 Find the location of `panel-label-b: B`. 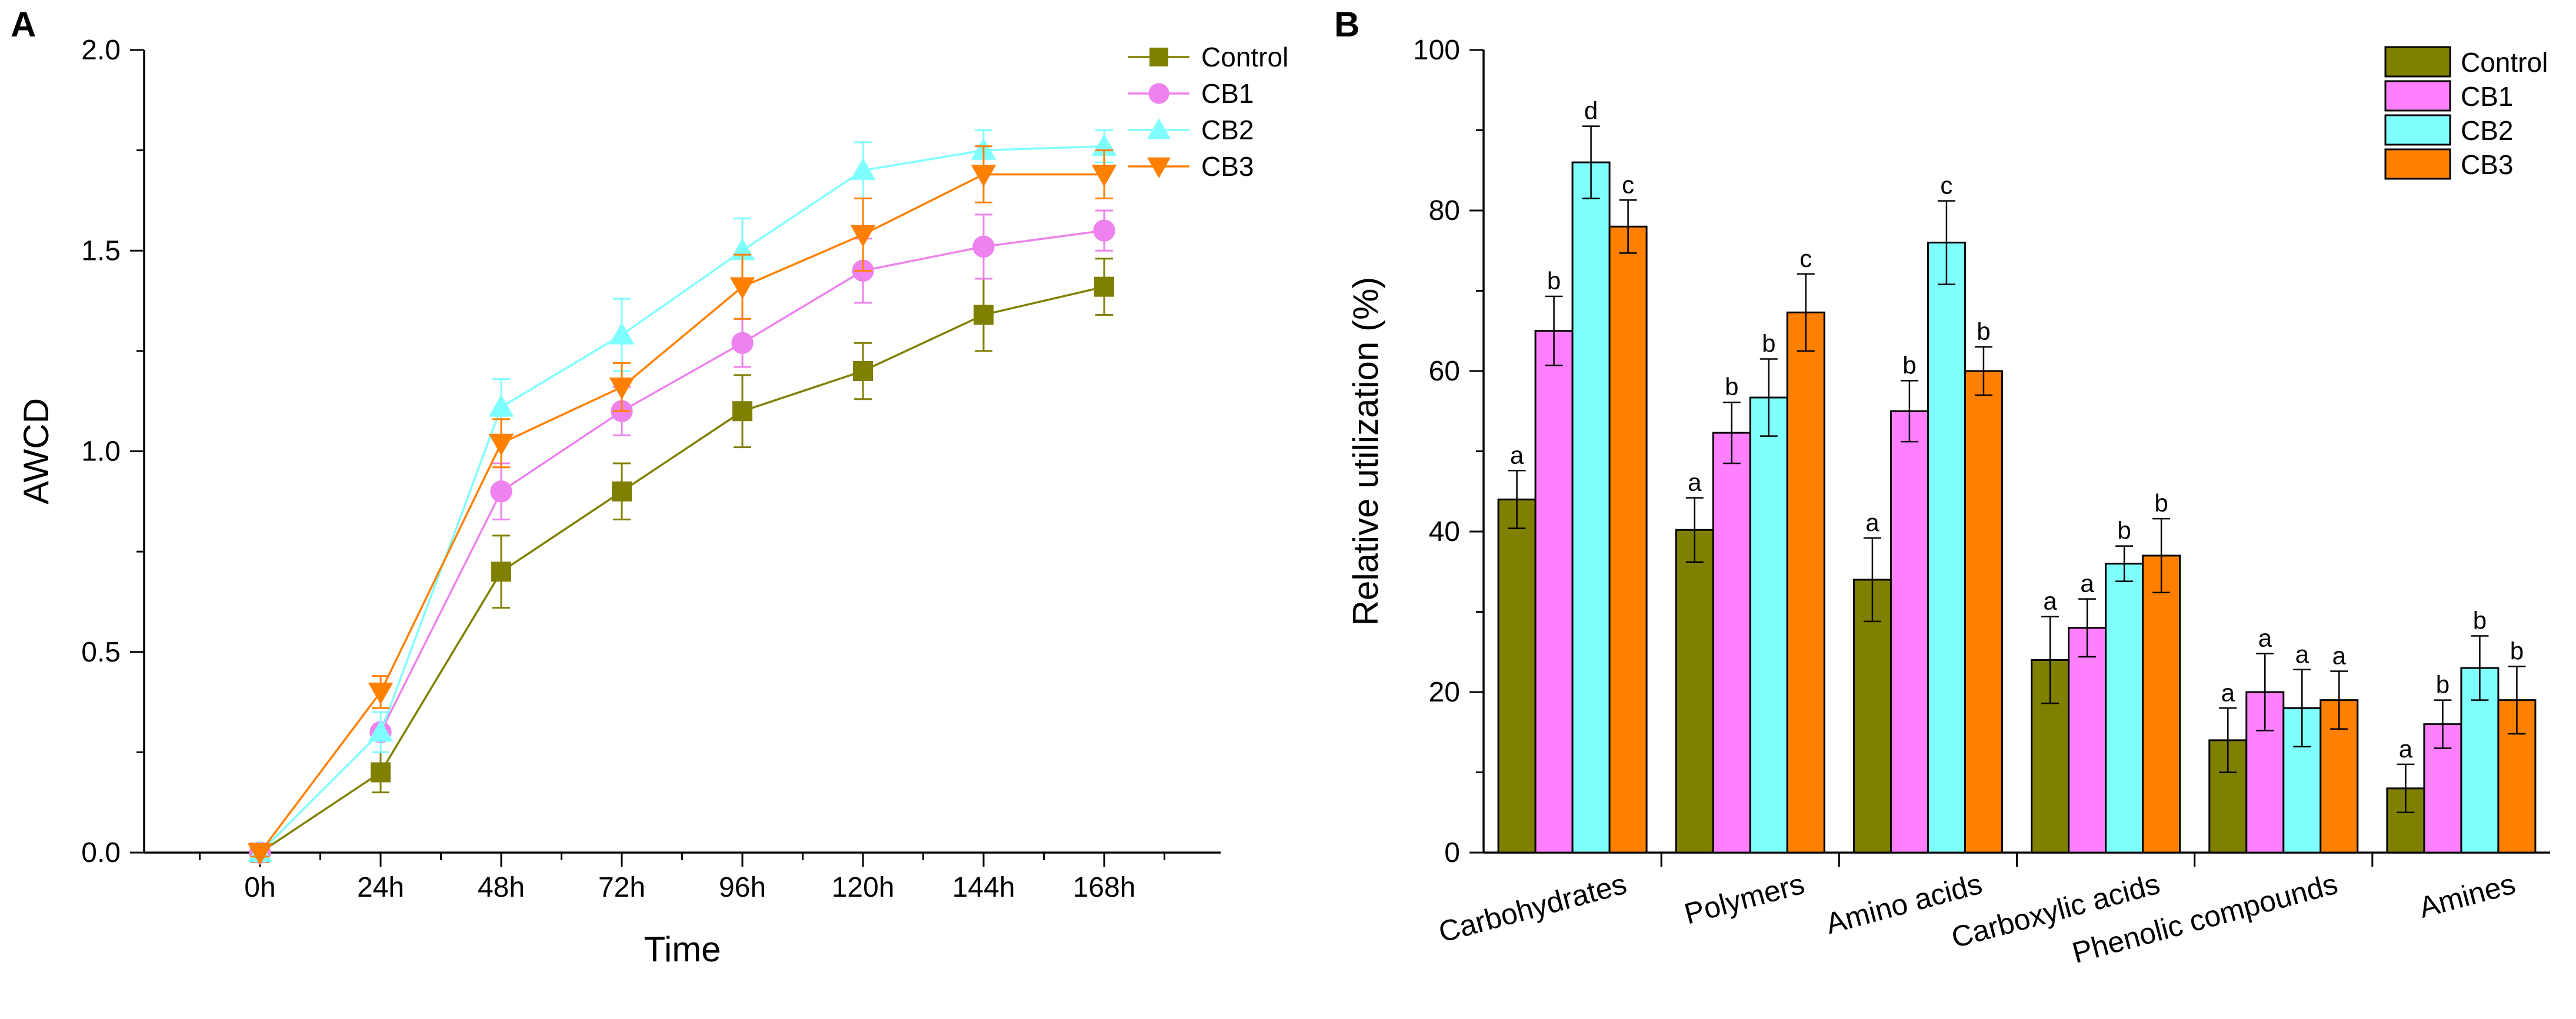

panel-label-b: B is located at coordinates (1346, 25).